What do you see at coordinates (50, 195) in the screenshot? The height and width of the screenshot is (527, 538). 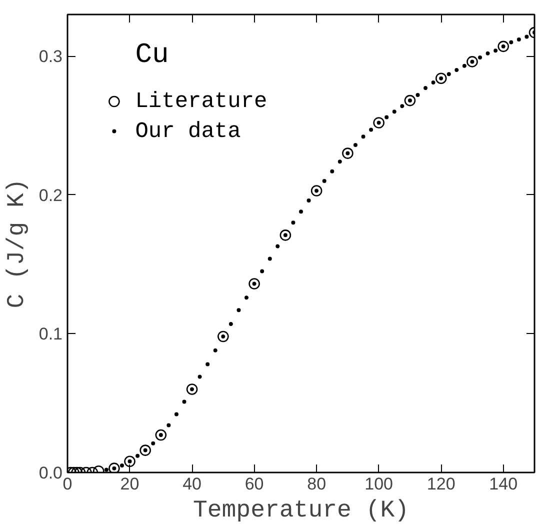 I see `y-tick-label: 0.2` at bounding box center [50, 195].